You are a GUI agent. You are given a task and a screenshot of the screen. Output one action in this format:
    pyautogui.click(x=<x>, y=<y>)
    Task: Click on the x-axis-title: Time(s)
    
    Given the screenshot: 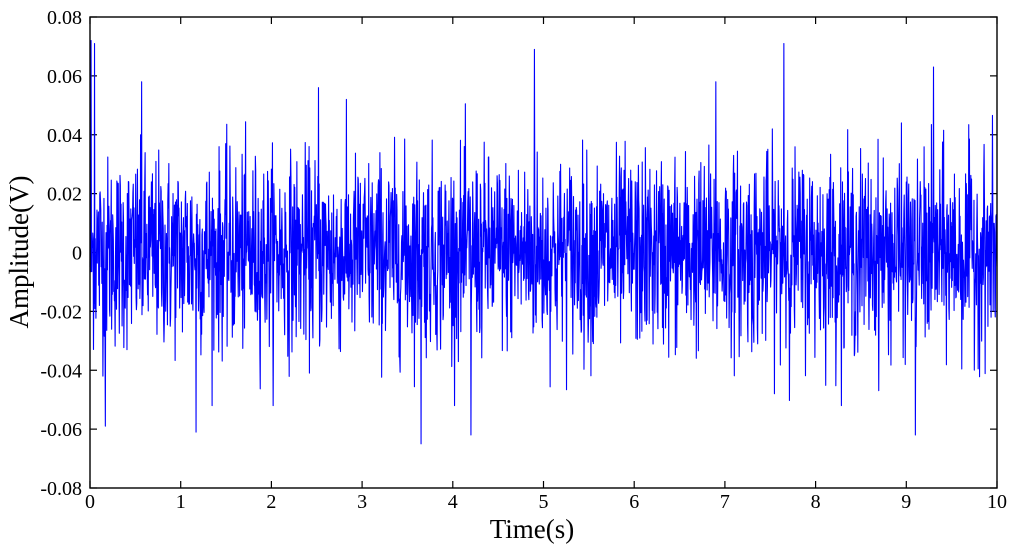 What is the action you would take?
    pyautogui.click(x=532, y=529)
    